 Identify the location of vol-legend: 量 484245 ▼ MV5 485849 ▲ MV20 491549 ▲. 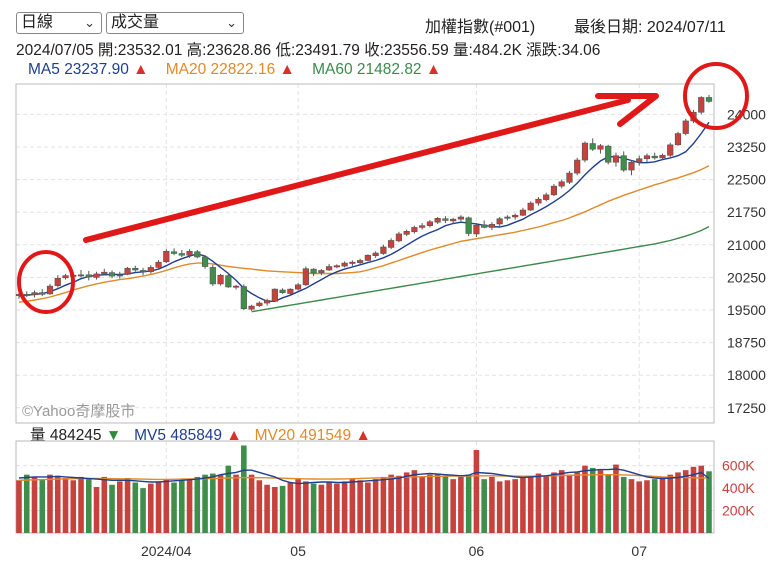
(200, 434).